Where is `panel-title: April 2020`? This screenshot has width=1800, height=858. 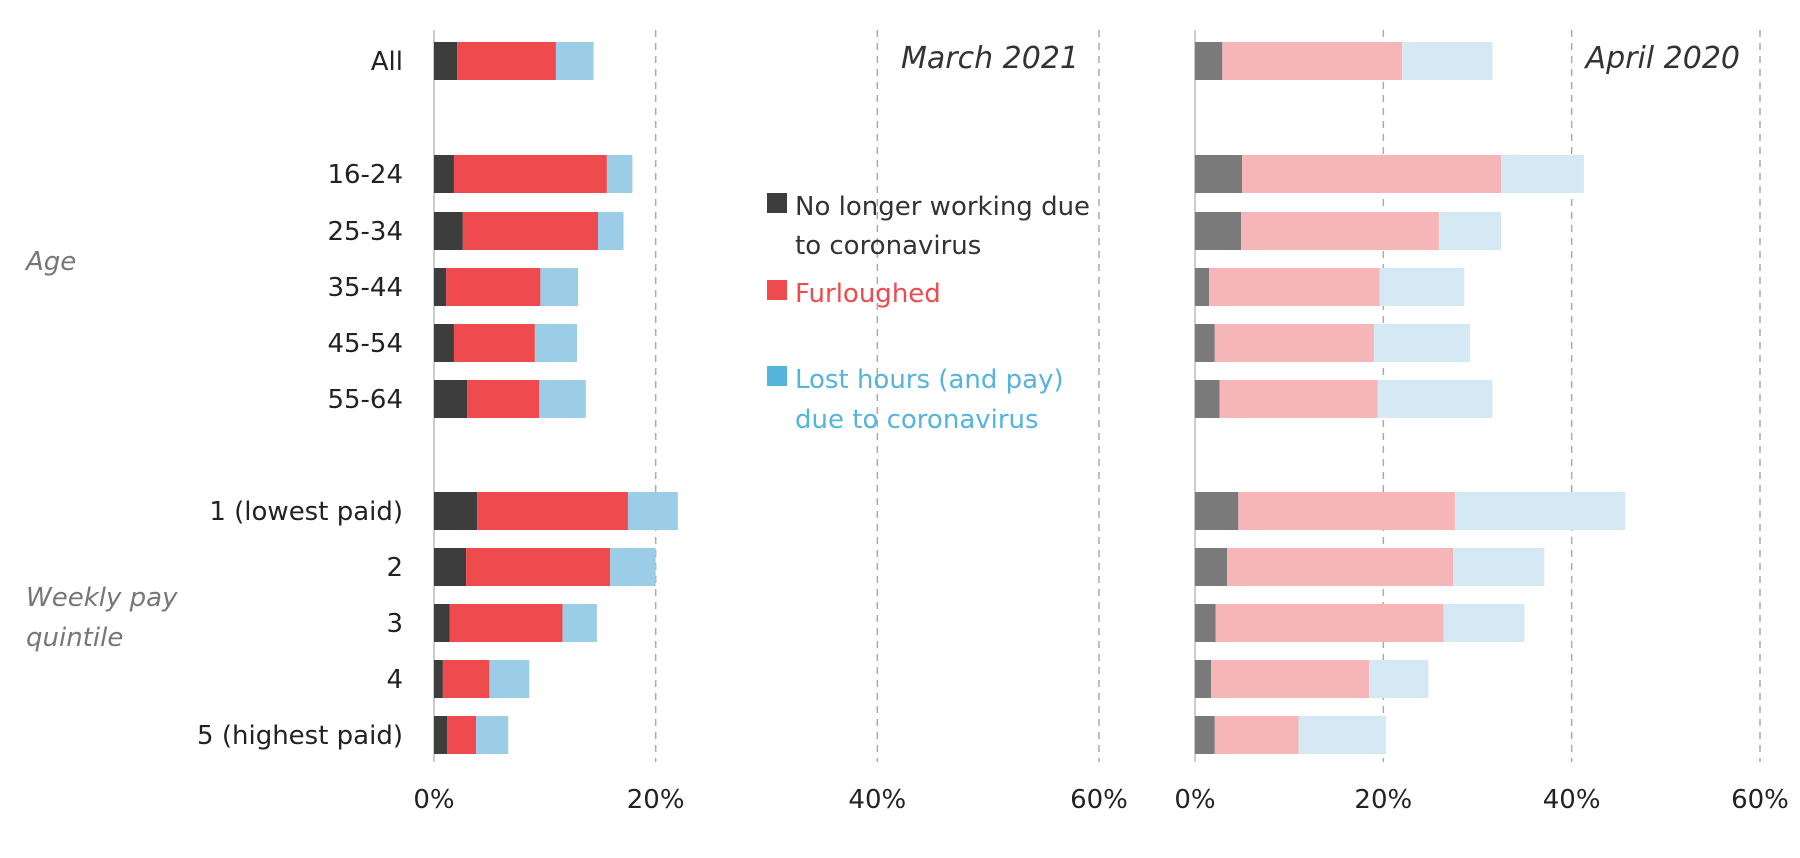
panel-title: April 2020 is located at coordinates (1662, 58).